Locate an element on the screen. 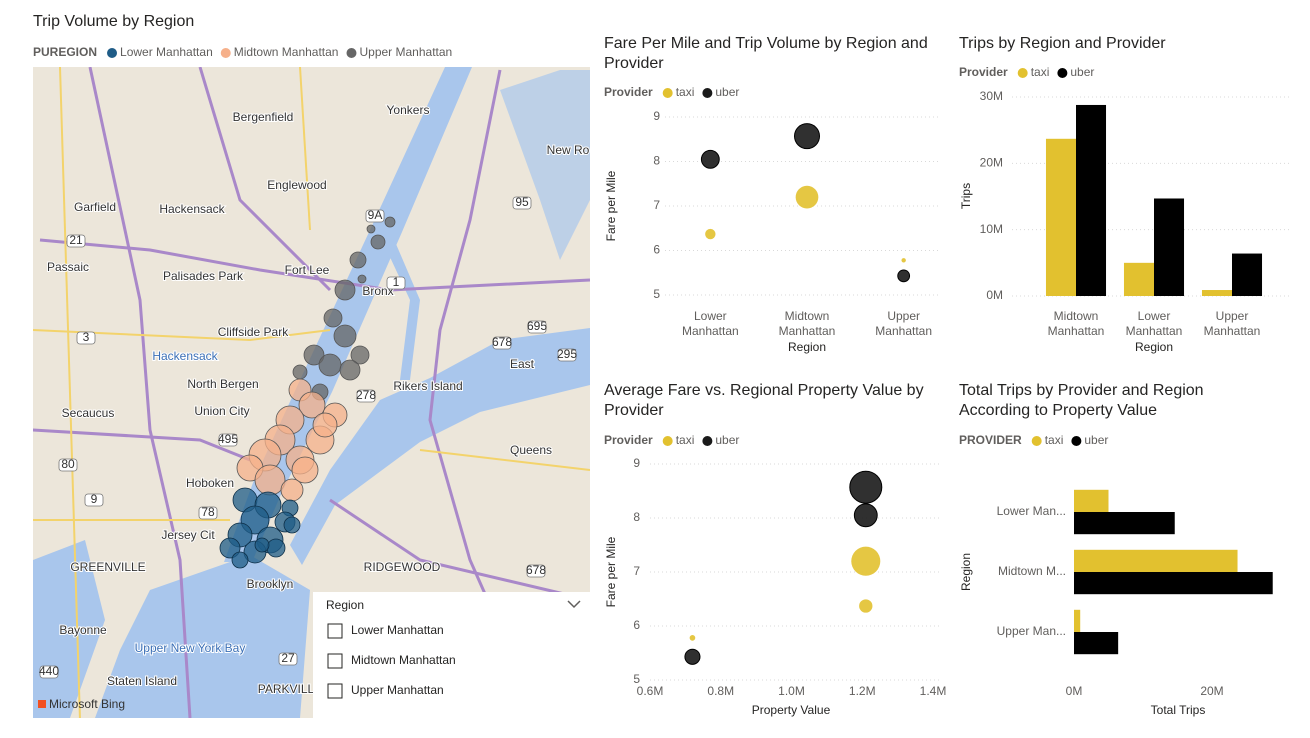 The image size is (1310, 738). y-tick-label: 30M is located at coordinates (991, 96).